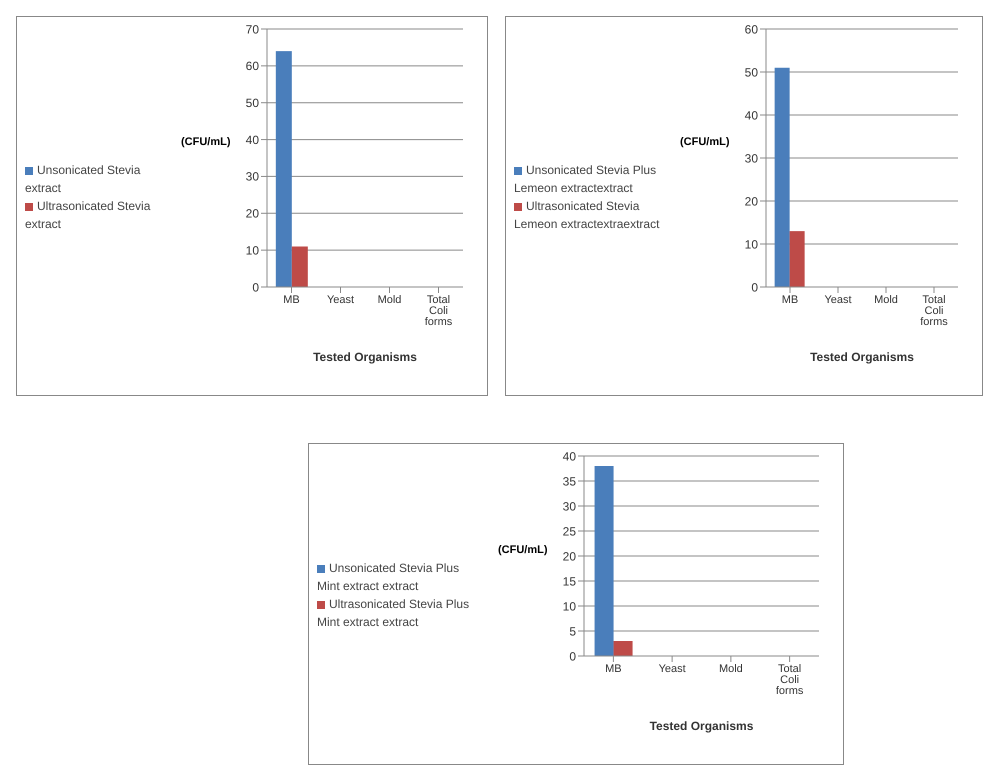 The height and width of the screenshot is (765, 985). What do you see at coordinates (569, 481) in the screenshot?
I see `y-tick-label: 35` at bounding box center [569, 481].